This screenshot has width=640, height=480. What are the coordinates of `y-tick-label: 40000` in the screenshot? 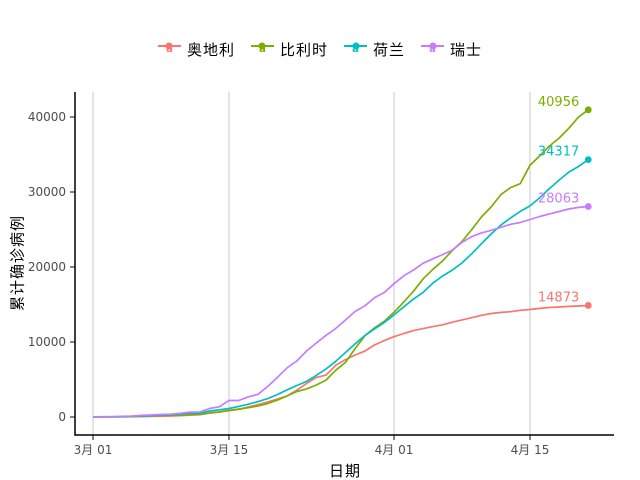 It's located at (47, 117).